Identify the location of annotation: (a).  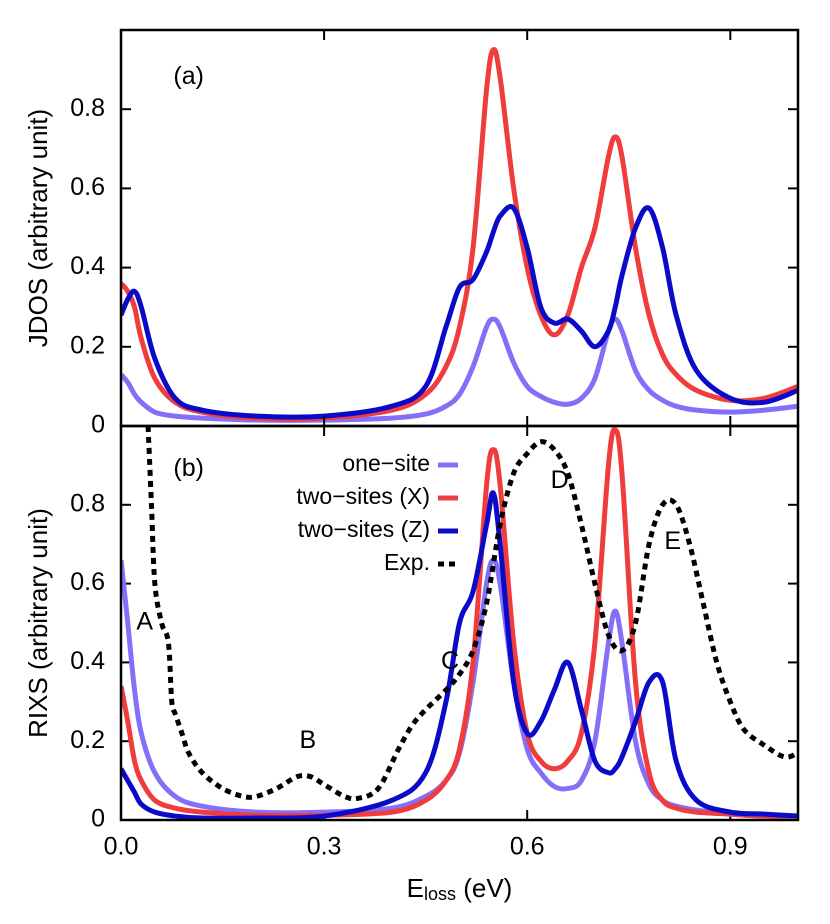
(188, 76).